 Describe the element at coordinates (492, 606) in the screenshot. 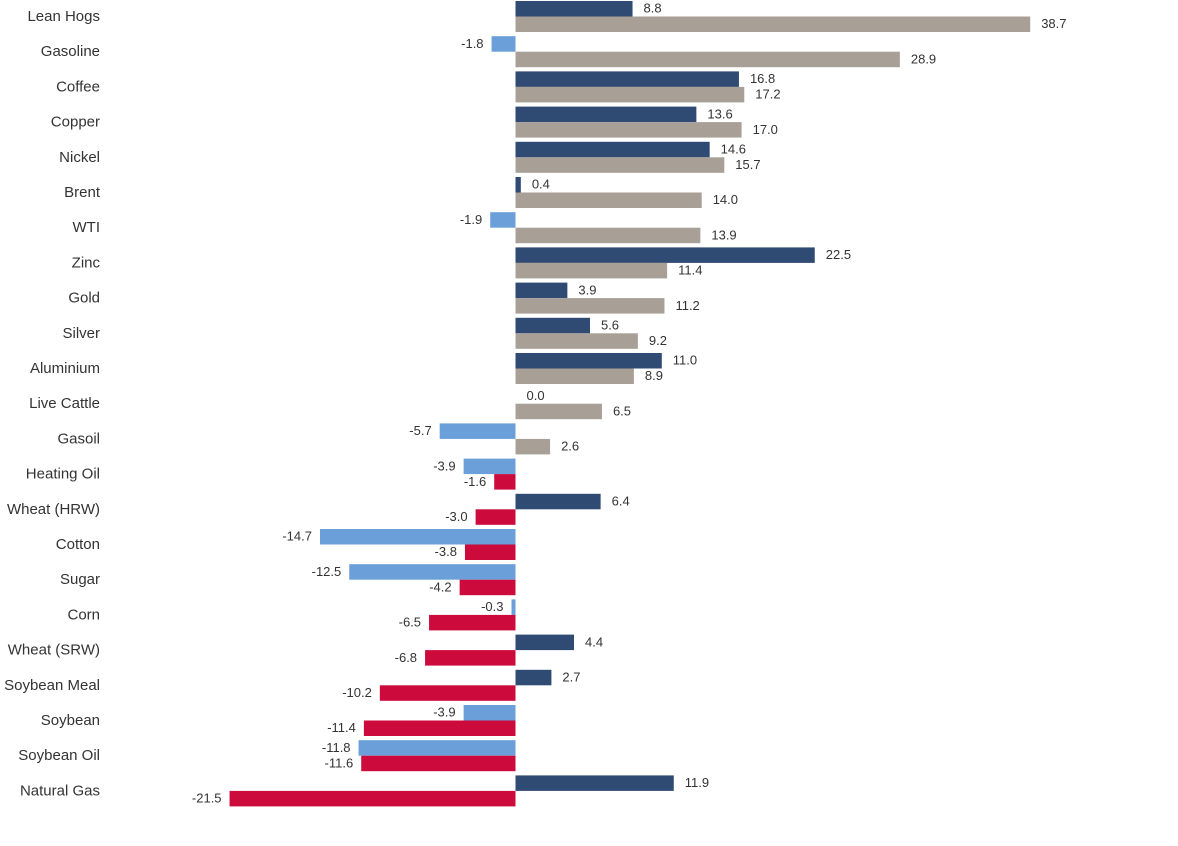

I see `value-label-corn-series-1: -0.3` at that location.